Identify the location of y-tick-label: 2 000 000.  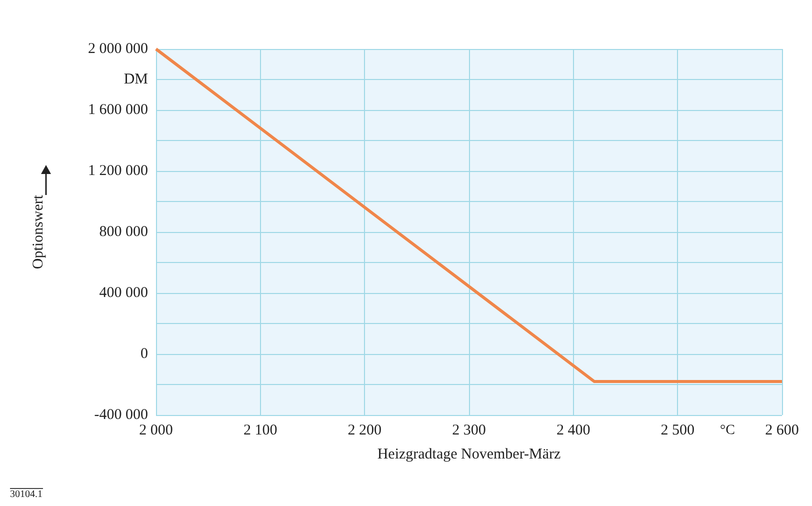
(118, 49).